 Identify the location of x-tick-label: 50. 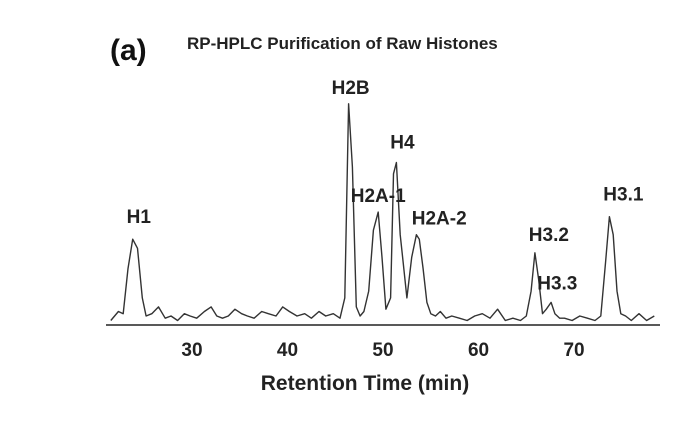
(382, 350).